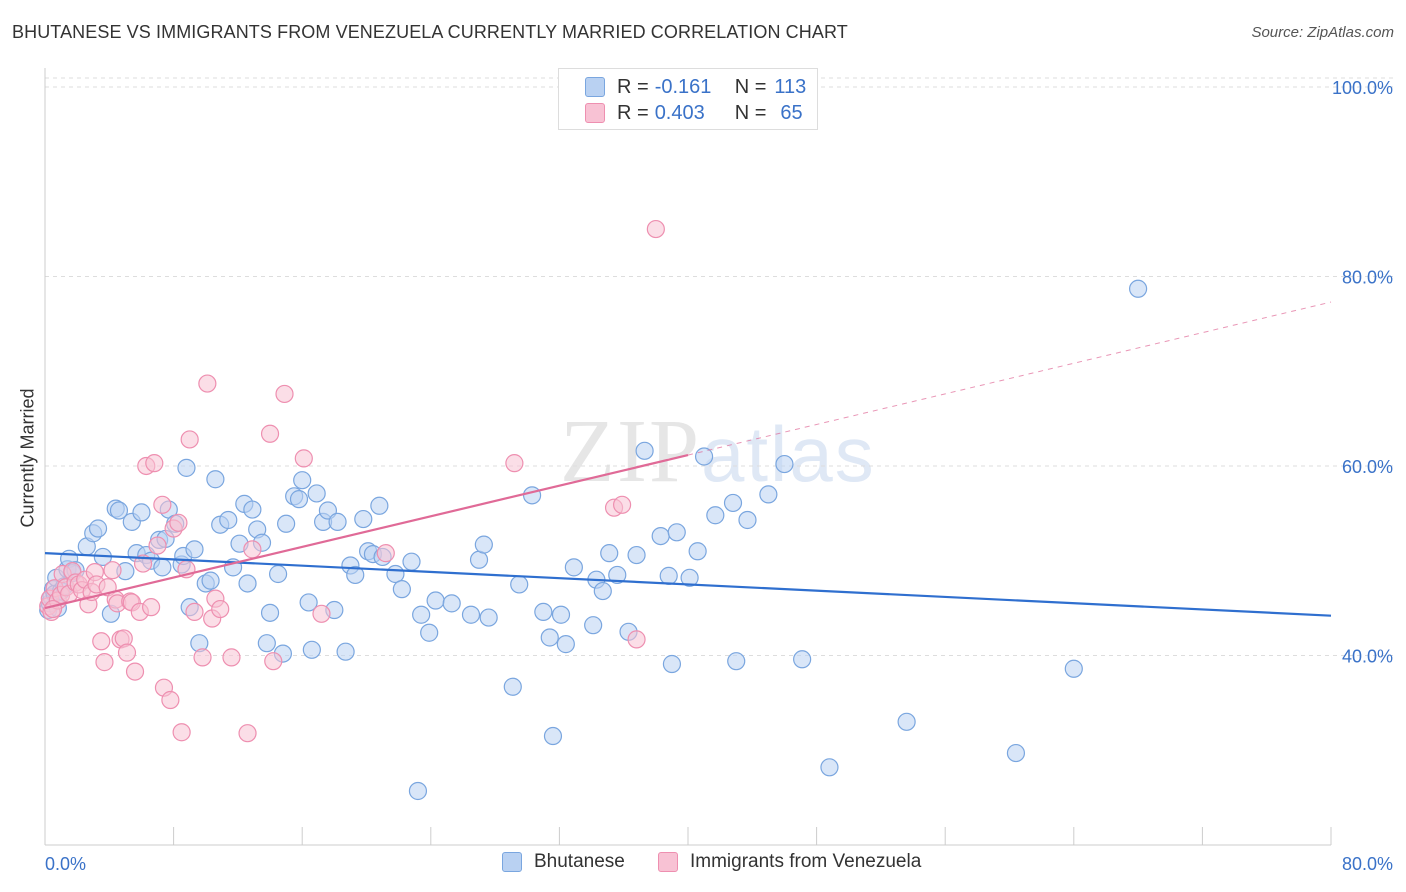 Image resolution: width=1406 pixels, height=892 pixels. What do you see at coordinates (366, 532) in the screenshot?
I see `trend-line-venezuela` at bounding box center [366, 532].